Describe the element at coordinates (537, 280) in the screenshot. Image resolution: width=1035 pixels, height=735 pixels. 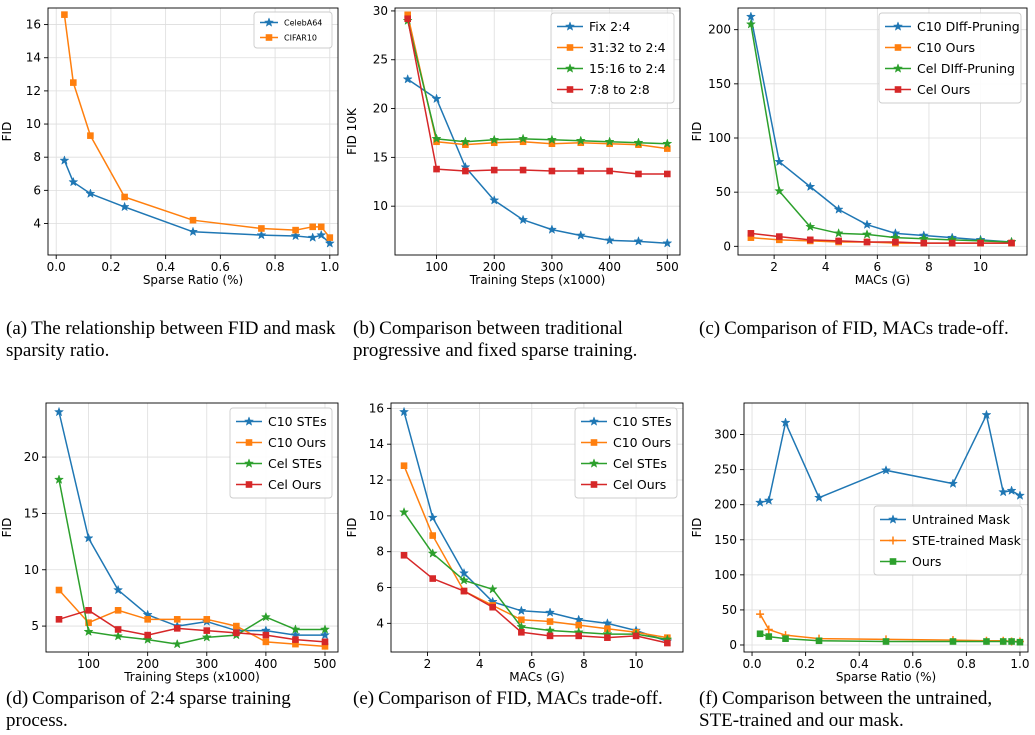
I see `x-axis-label: Training Steps (x1000)` at that location.